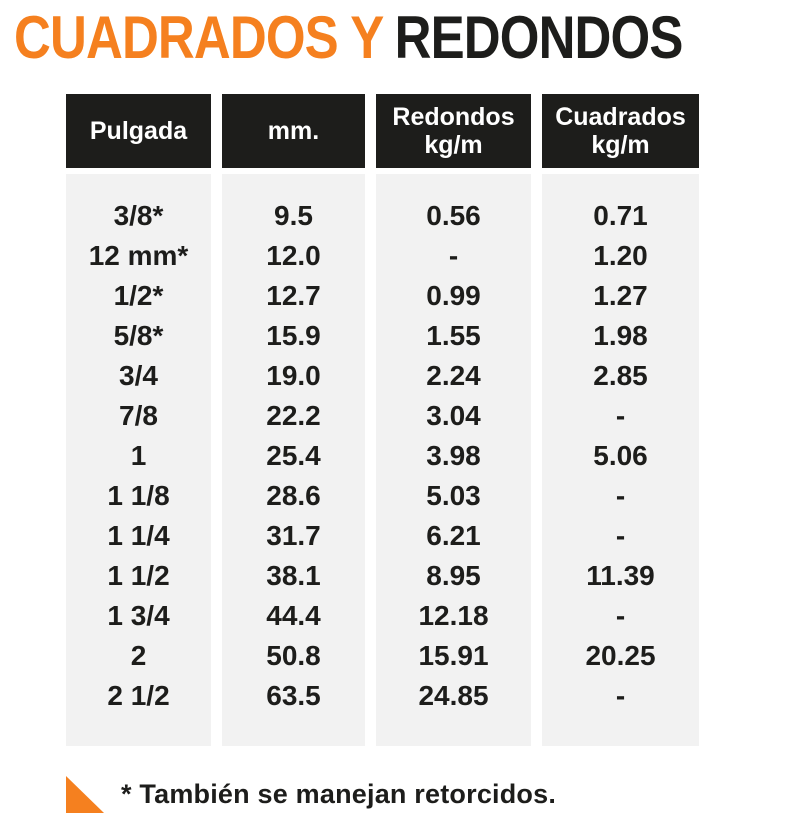 This screenshot has width=792, height=826. Describe the element at coordinates (620, 295) in the screenshot. I see `table-cell-cuadrados_kg_m: 1.27` at that location.